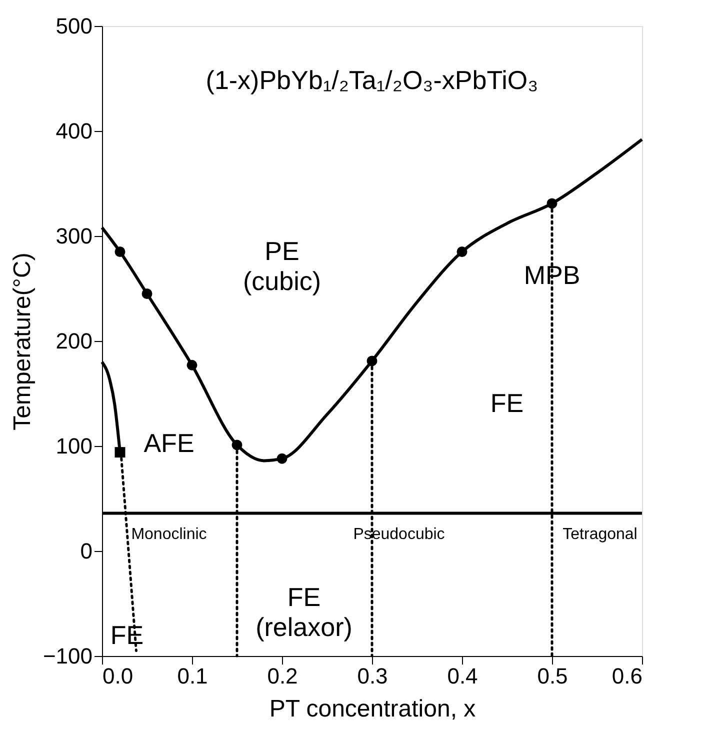 The image size is (715, 749). I want to click on annotation: PE (cubic), so click(282, 266).